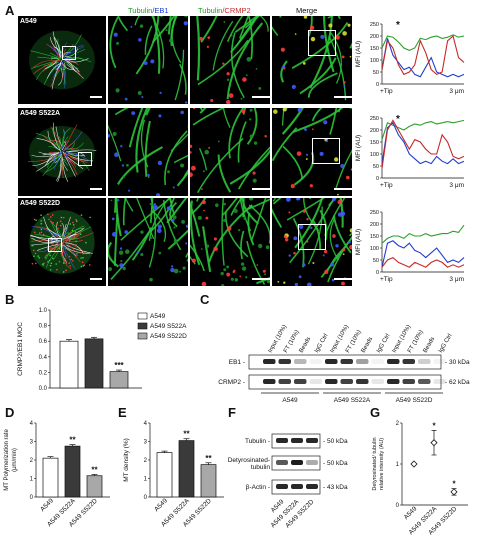 This screenshot has width=477, height=555. What do you see at coordinates (423, 263) in the screenshot?
I see `series-line-crmp2` at bounding box center [423, 263].